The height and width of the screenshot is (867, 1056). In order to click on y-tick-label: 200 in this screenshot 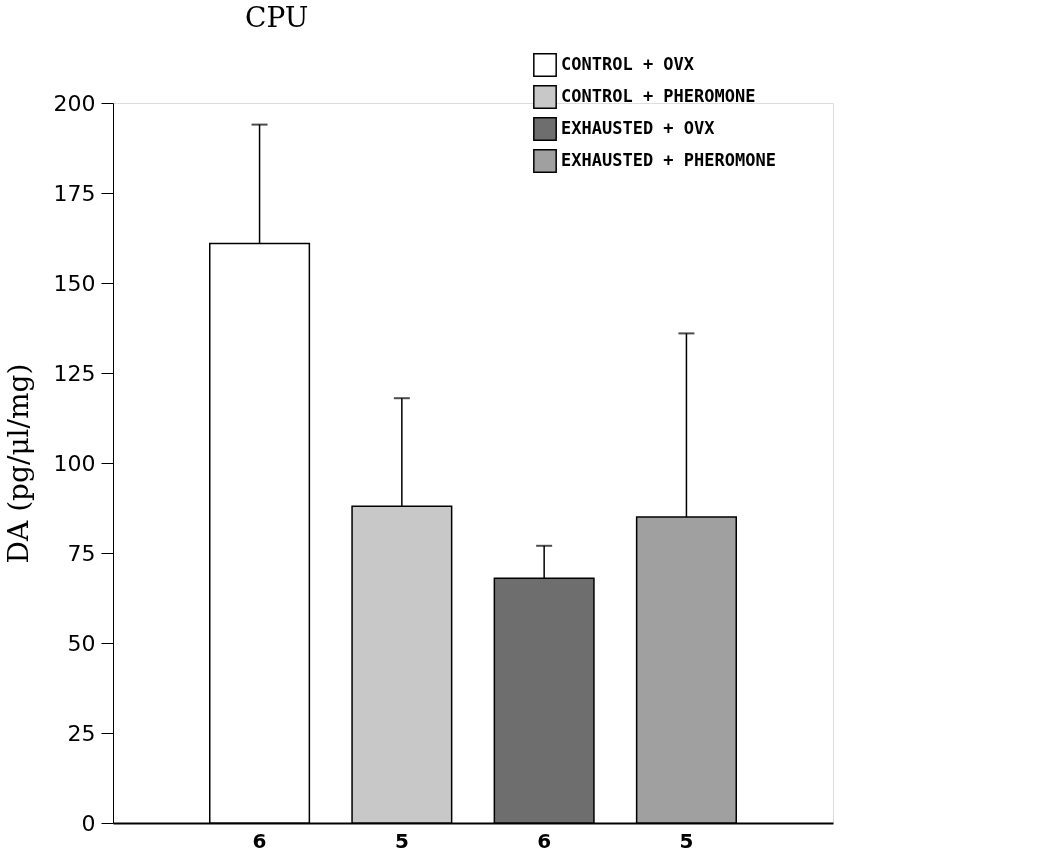, I will do `click(74, 103)`.